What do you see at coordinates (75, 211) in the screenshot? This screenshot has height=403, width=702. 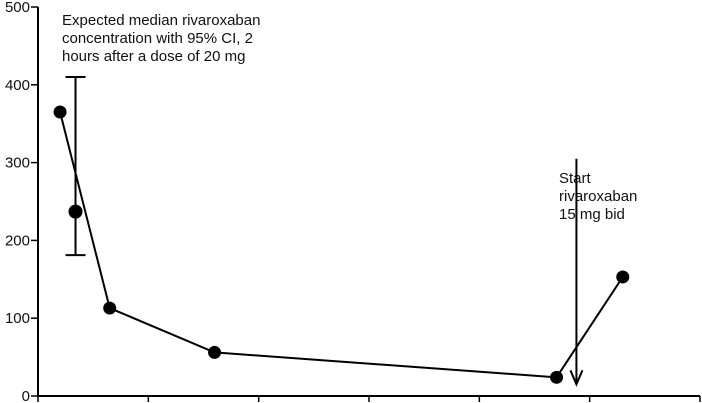 I see `expected-median-point` at bounding box center [75, 211].